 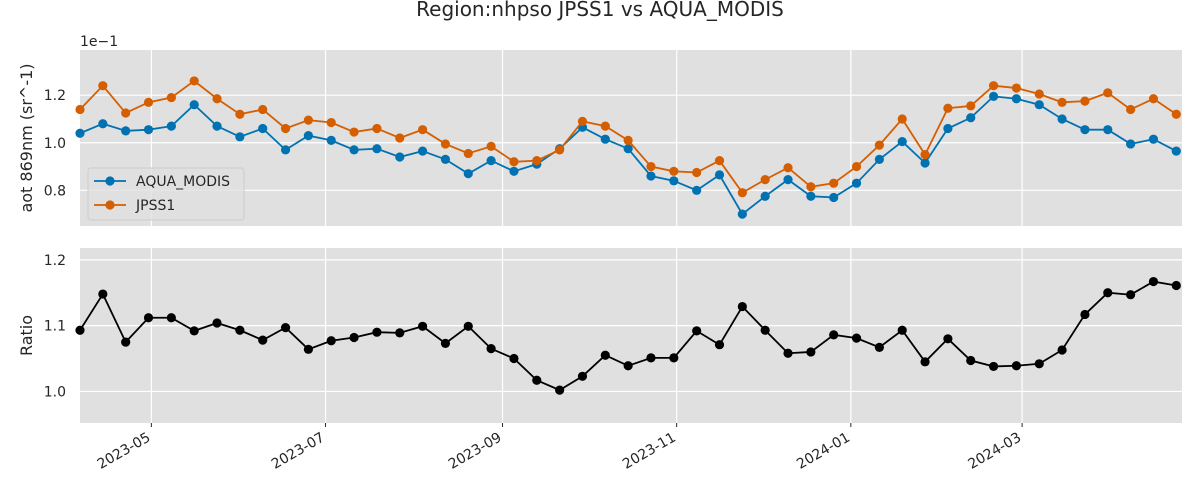 What do you see at coordinates (823, 451) in the screenshot?
I see `x-tick-label: 2024-01` at bounding box center [823, 451].